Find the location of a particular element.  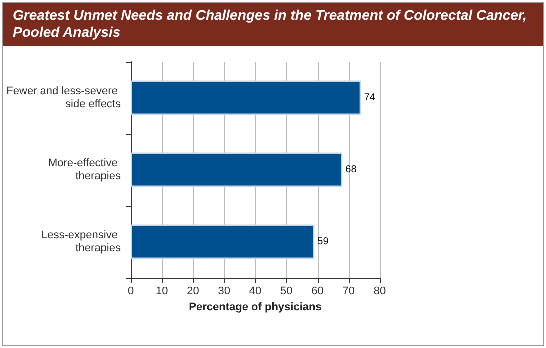

data-label: 68 is located at coordinates (352, 170).